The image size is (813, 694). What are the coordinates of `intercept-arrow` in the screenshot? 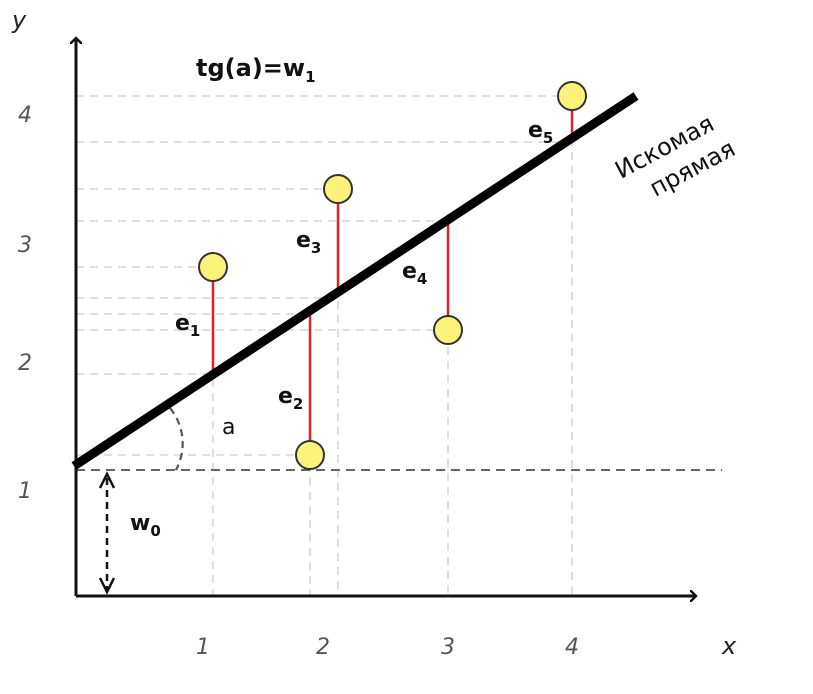 It's located at (107, 533).